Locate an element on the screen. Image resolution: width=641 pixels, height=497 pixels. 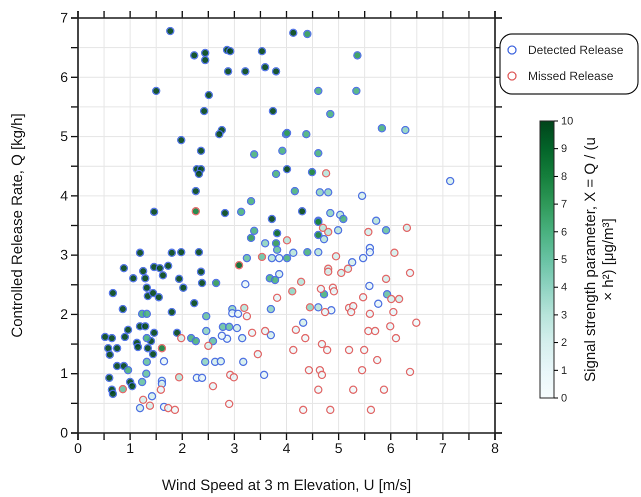
x-tick-label: 2 is located at coordinates (182, 448).